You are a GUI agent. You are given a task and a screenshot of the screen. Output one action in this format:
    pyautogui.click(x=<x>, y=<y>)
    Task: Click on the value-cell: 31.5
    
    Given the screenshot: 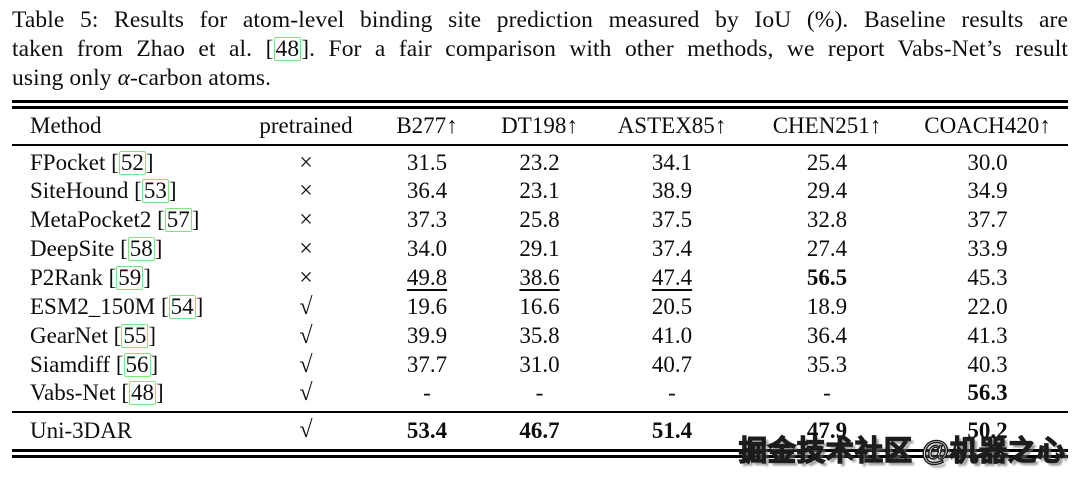 What is the action you would take?
    pyautogui.click(x=427, y=162)
    